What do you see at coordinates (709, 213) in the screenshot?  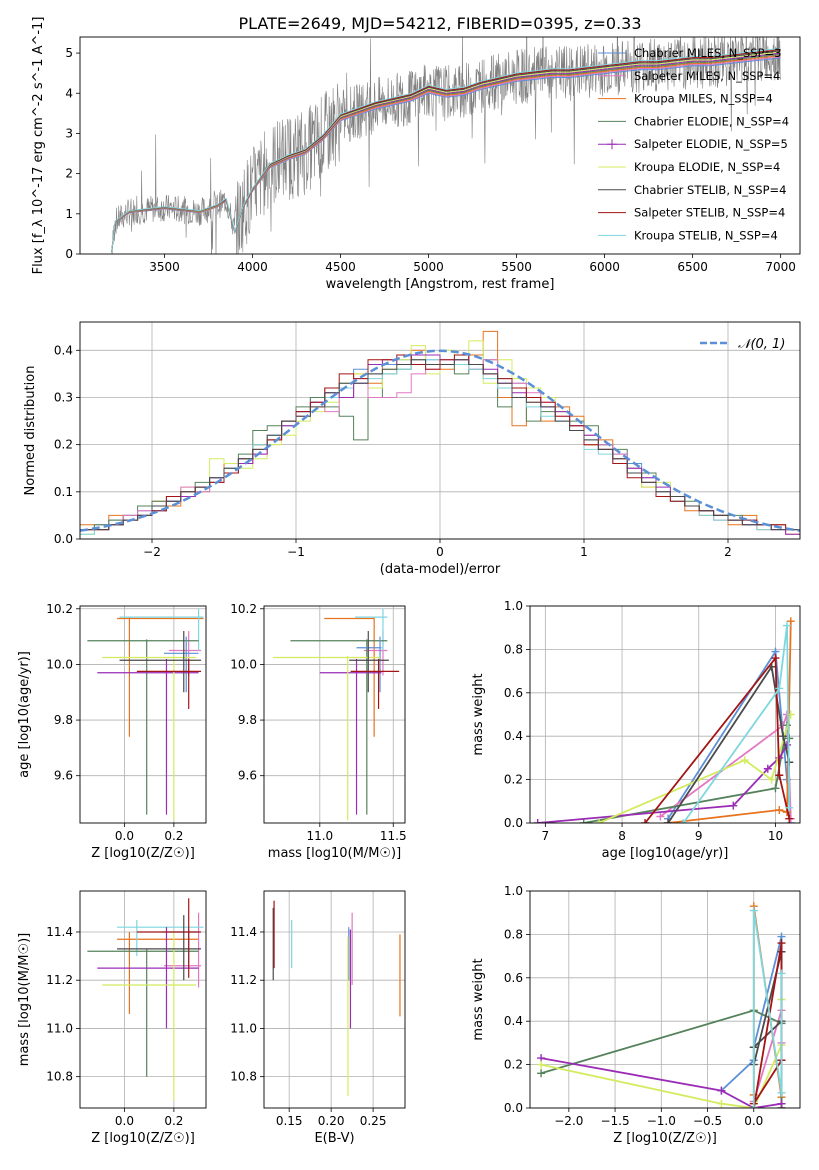 I see `legend-label: Salpeter STELIB, N_SSP=4` at bounding box center [709, 213].